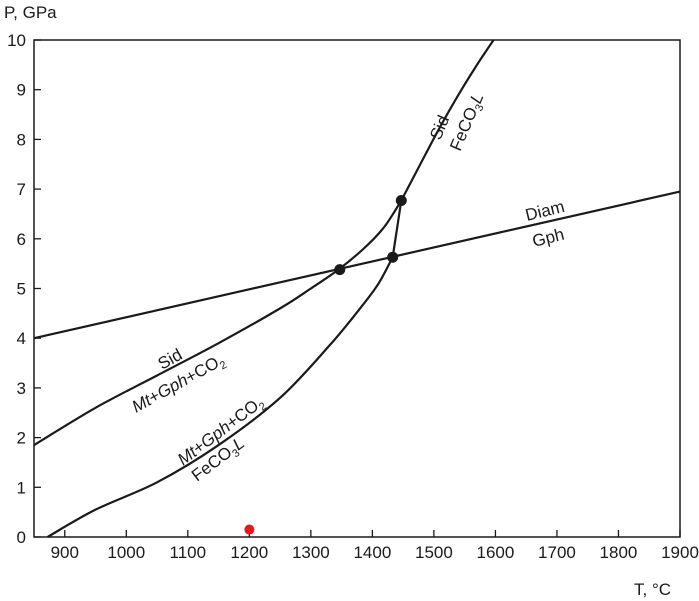  Describe the element at coordinates (680, 552) in the screenshot. I see `x-tick-label-1900: 1900` at that location.